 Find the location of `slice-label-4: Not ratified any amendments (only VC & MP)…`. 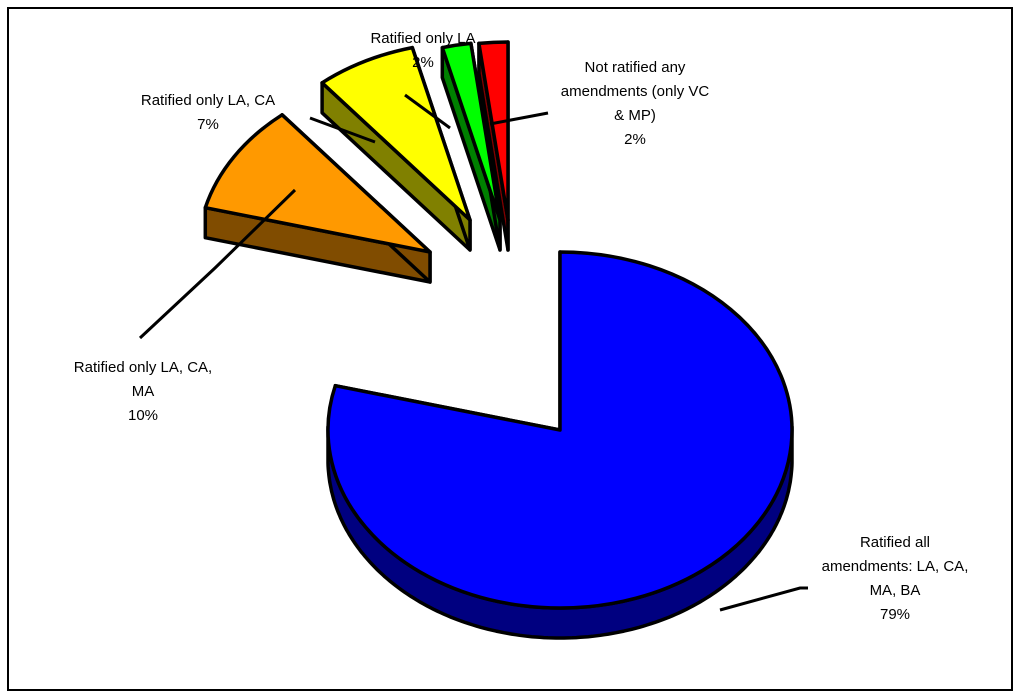

slice-label-4: Not ratified any amendments (only VC & MP)… is located at coordinates (635, 103).